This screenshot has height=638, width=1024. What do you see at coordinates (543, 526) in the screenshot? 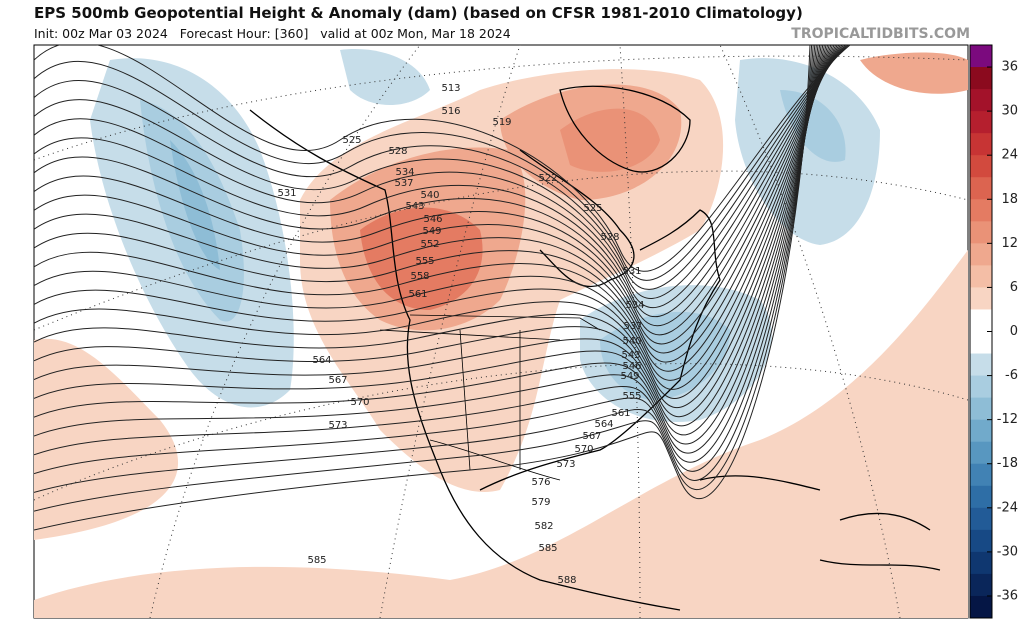
I see `contour-label: 582` at bounding box center [543, 526].